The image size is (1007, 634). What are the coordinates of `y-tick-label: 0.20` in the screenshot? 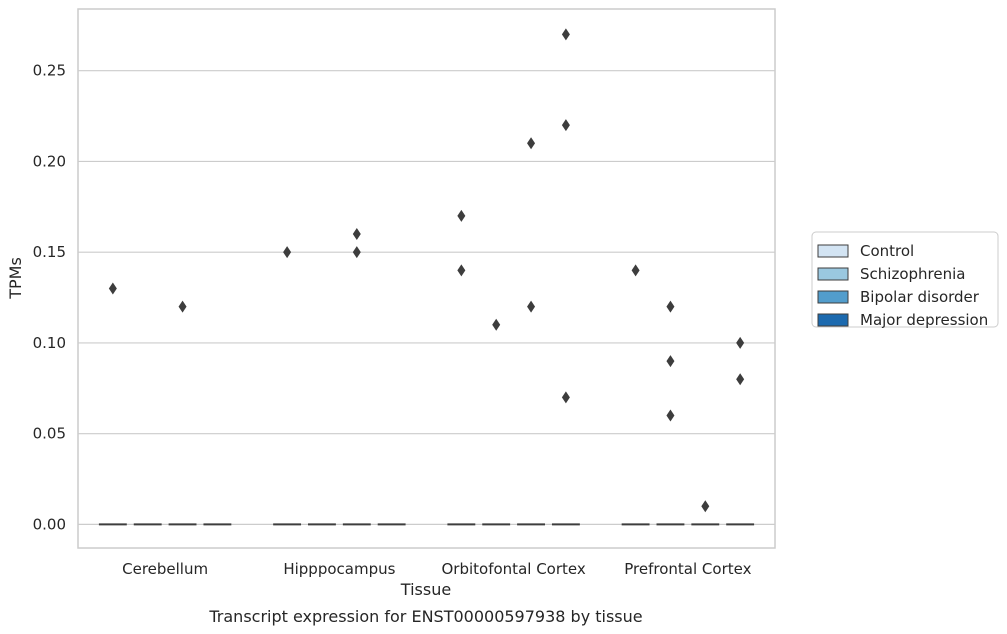 It's located at (49, 161).